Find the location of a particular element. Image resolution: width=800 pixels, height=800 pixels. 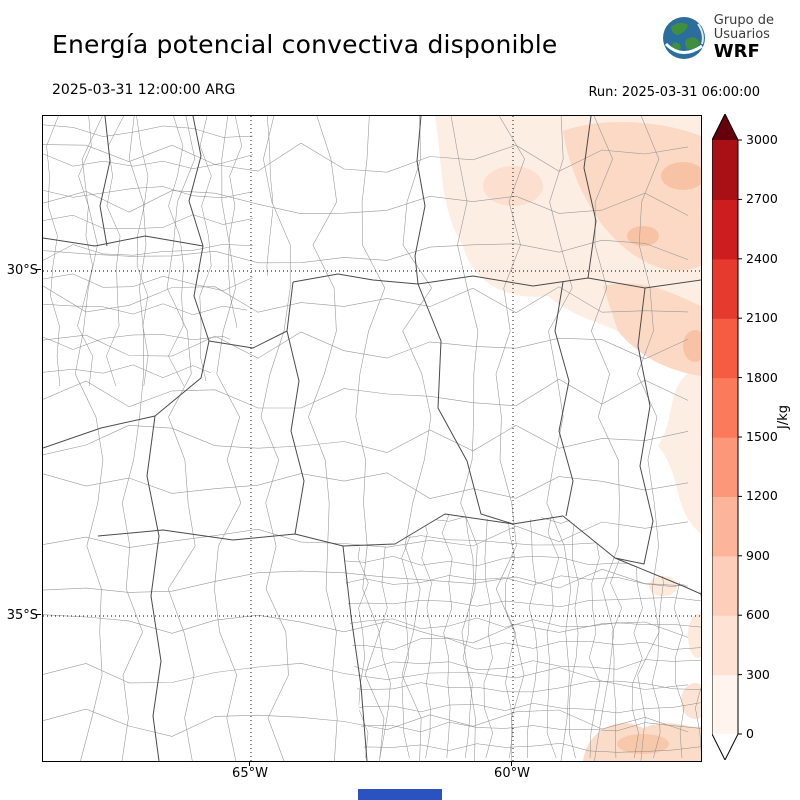

axis-tick-30s is located at coordinates (38, 269).